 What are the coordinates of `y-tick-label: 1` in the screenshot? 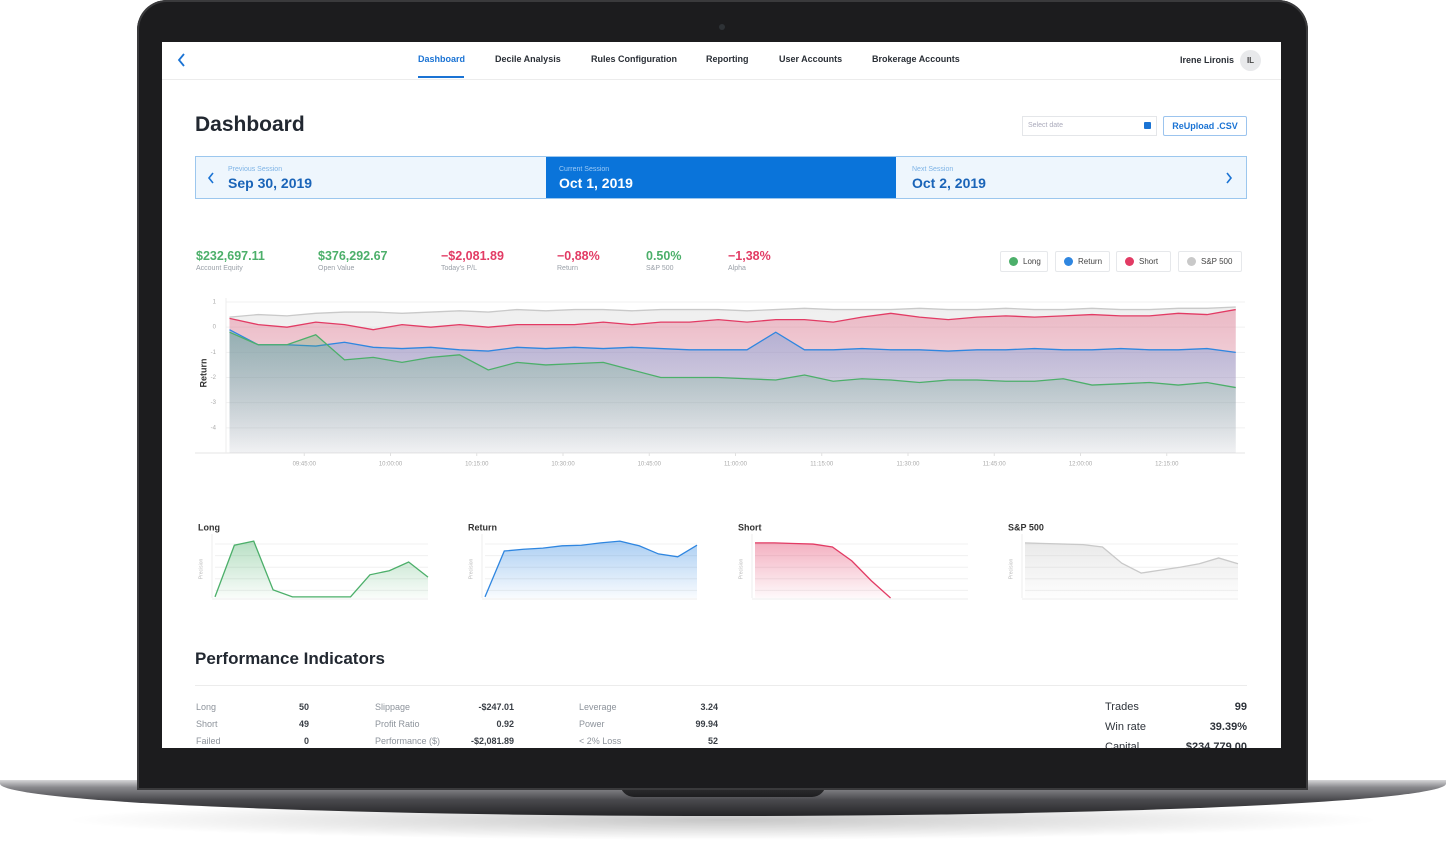 It's located at (215, 303).